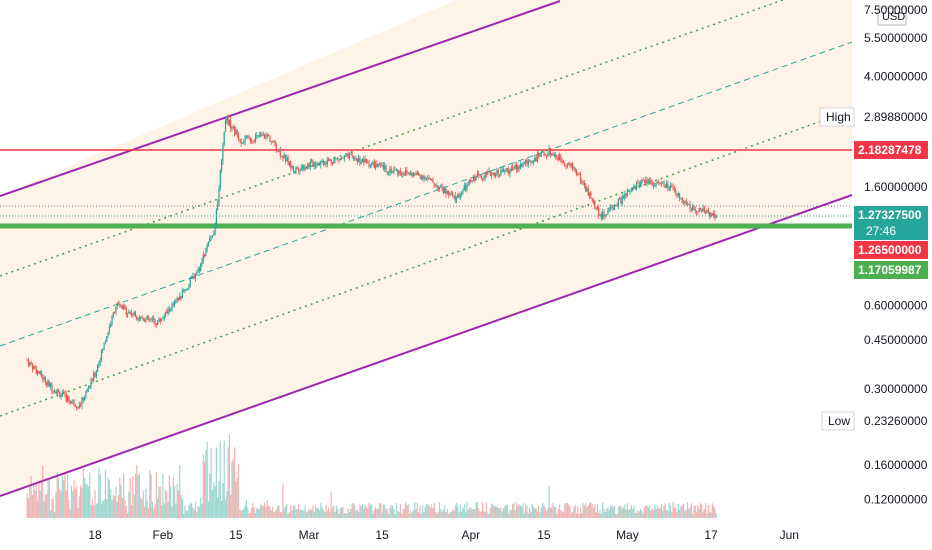  Describe the element at coordinates (839, 421) in the screenshot. I see `low-label: Low` at that location.